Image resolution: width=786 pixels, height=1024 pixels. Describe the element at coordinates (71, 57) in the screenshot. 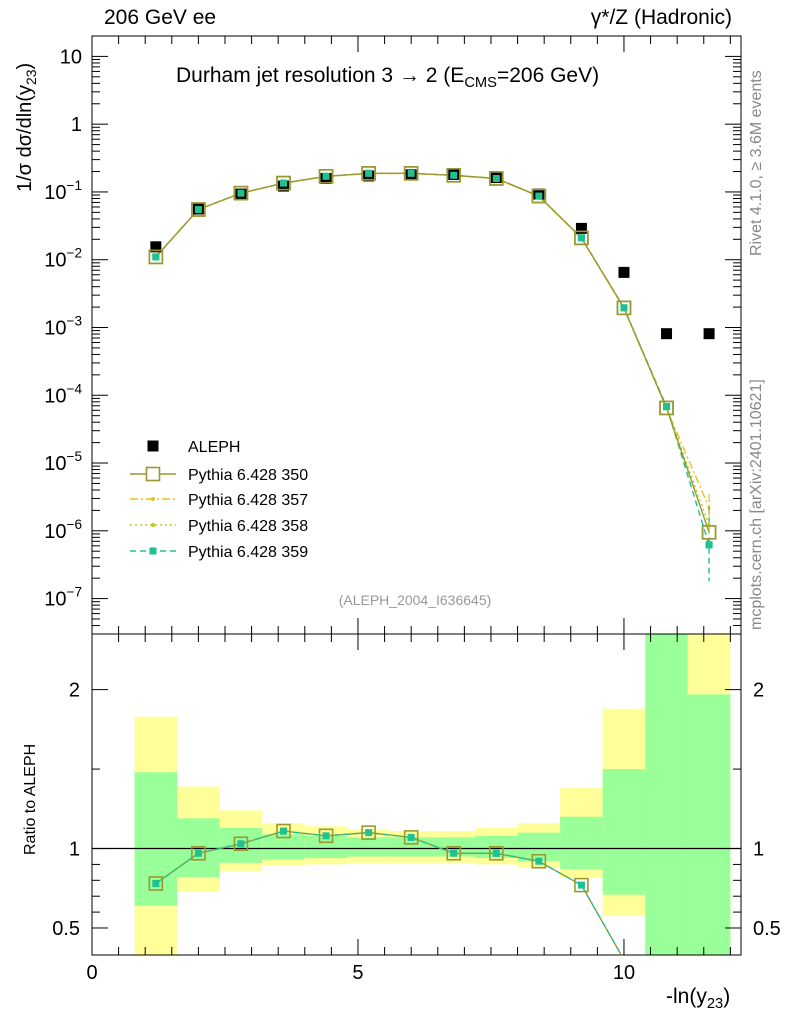

I see `upper-y-tick-label: 10` at that location.